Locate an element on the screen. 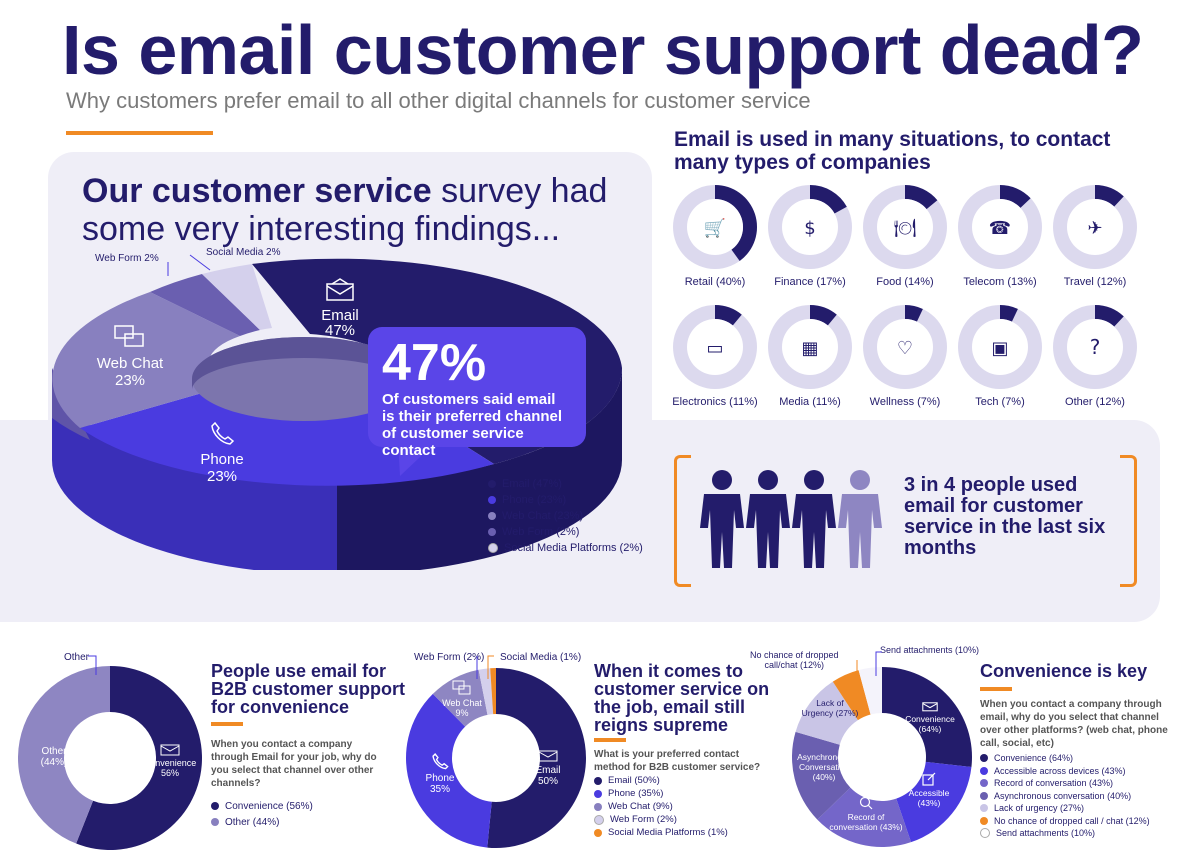 This screenshot has height=858, width=1200. legend-item: Send attachments (10%) is located at coordinates (1065, 833).